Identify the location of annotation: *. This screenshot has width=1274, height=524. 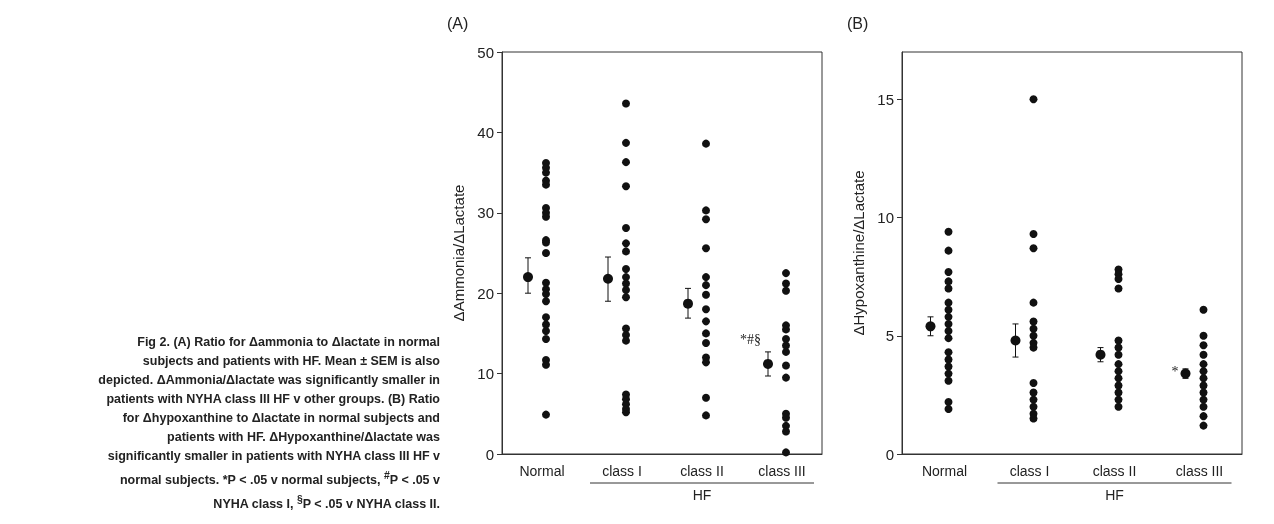
(1175, 371).